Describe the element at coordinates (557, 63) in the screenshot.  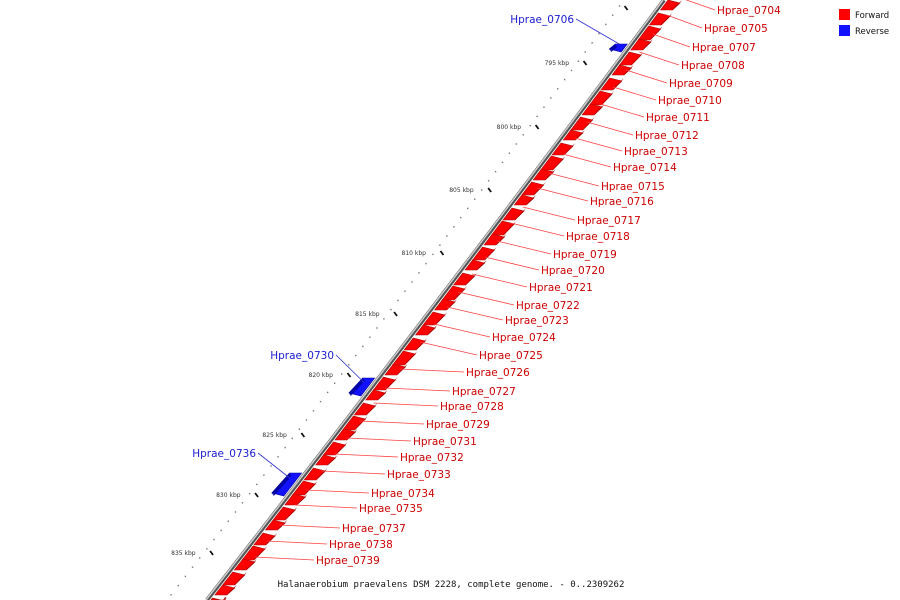
I see `scale-label: 795 kbp` at that location.